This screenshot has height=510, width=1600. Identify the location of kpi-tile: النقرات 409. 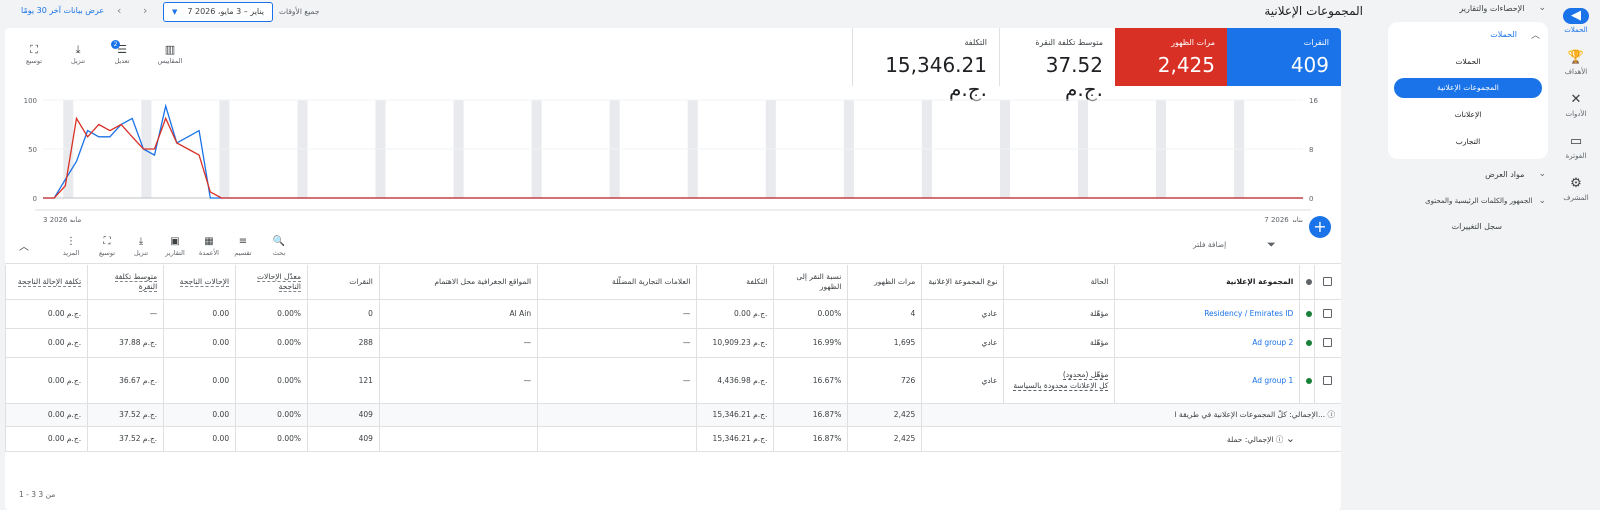
(1284, 57).